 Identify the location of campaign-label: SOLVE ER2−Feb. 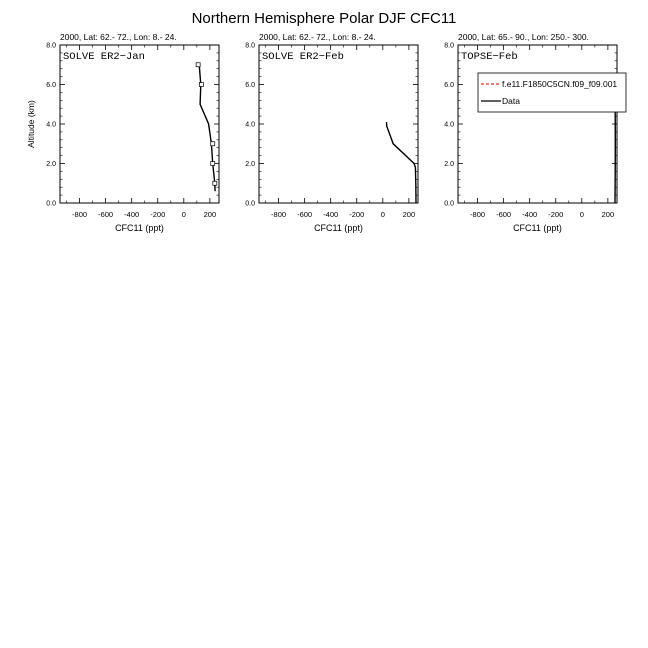
(303, 57).